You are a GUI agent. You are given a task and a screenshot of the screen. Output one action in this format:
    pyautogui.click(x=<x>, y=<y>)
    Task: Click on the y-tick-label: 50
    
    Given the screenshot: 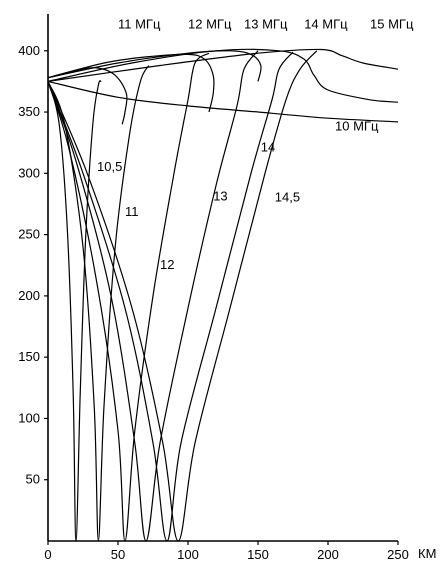 What is the action you would take?
    pyautogui.click(x=33, y=479)
    